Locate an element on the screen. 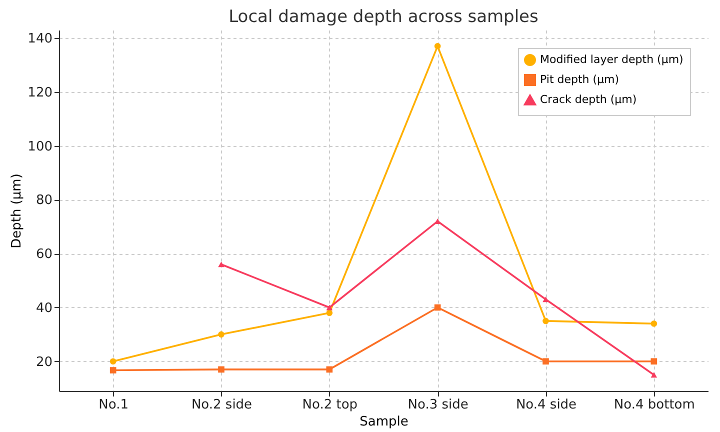  legend-label: Pit depth (µm) is located at coordinates (580, 79).